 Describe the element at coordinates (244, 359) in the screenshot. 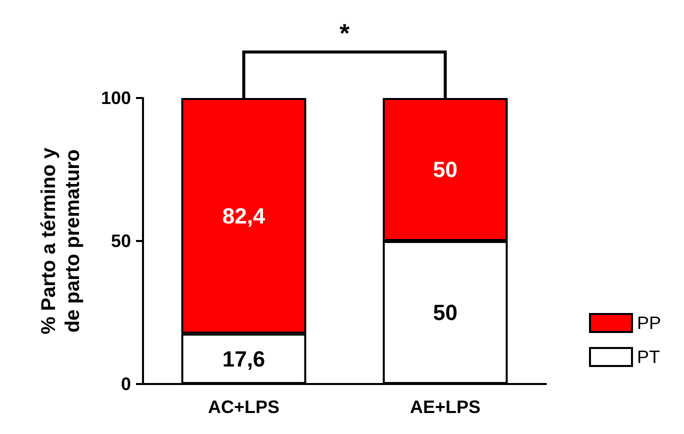

I see `data-label: 17,6` at that location.